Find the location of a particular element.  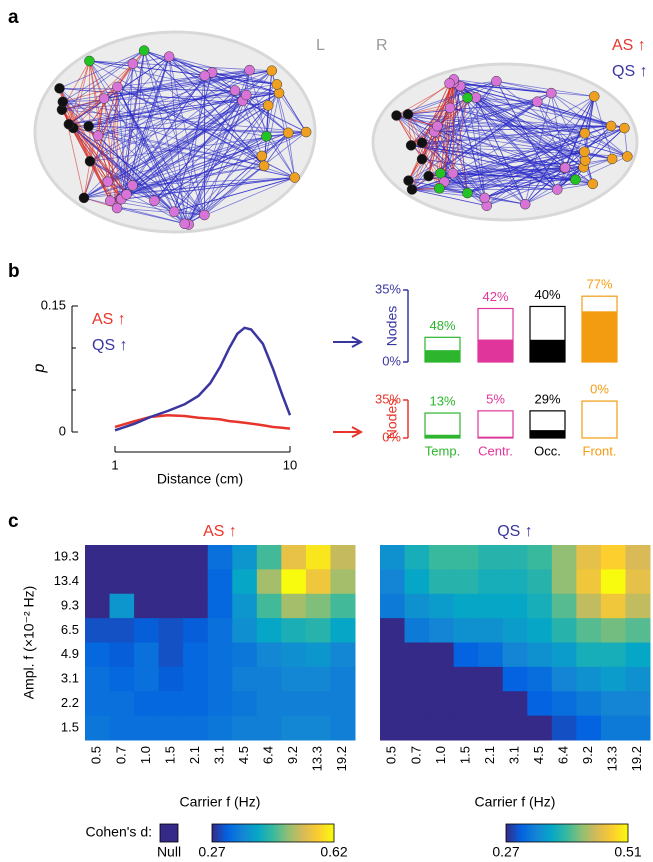

null-label: Null is located at coordinates (169, 852).